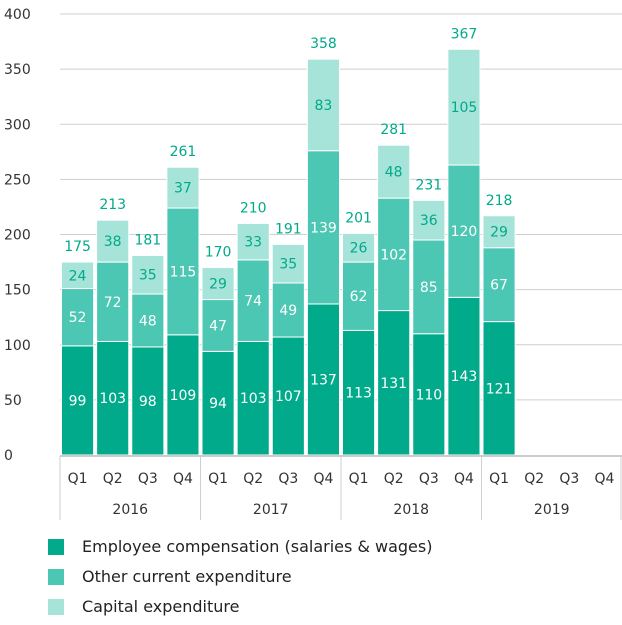 The height and width of the screenshot is (625, 622). I want to click on data-label: 35, so click(288, 265).